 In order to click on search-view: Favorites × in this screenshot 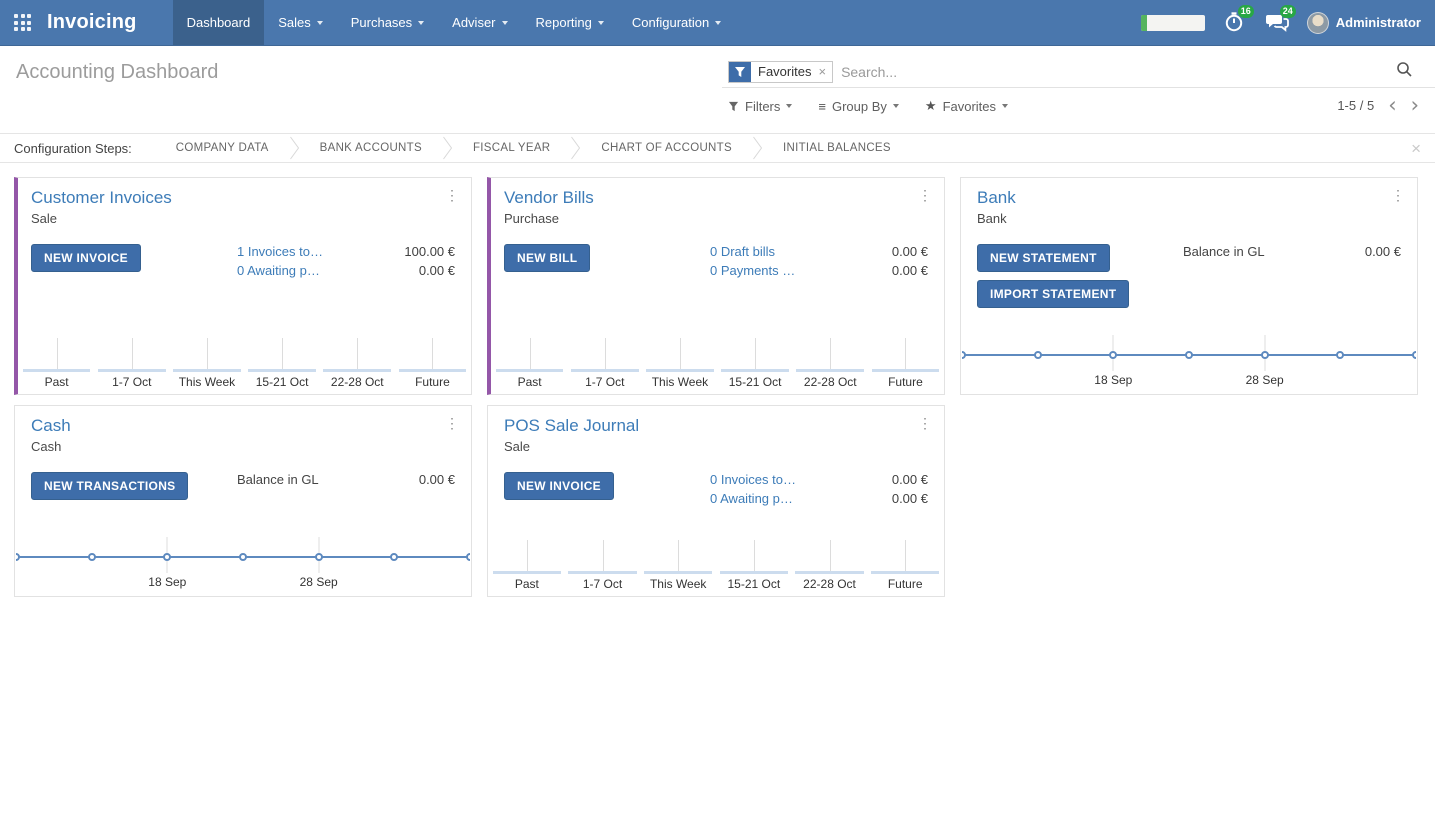, I will do `click(1078, 72)`.